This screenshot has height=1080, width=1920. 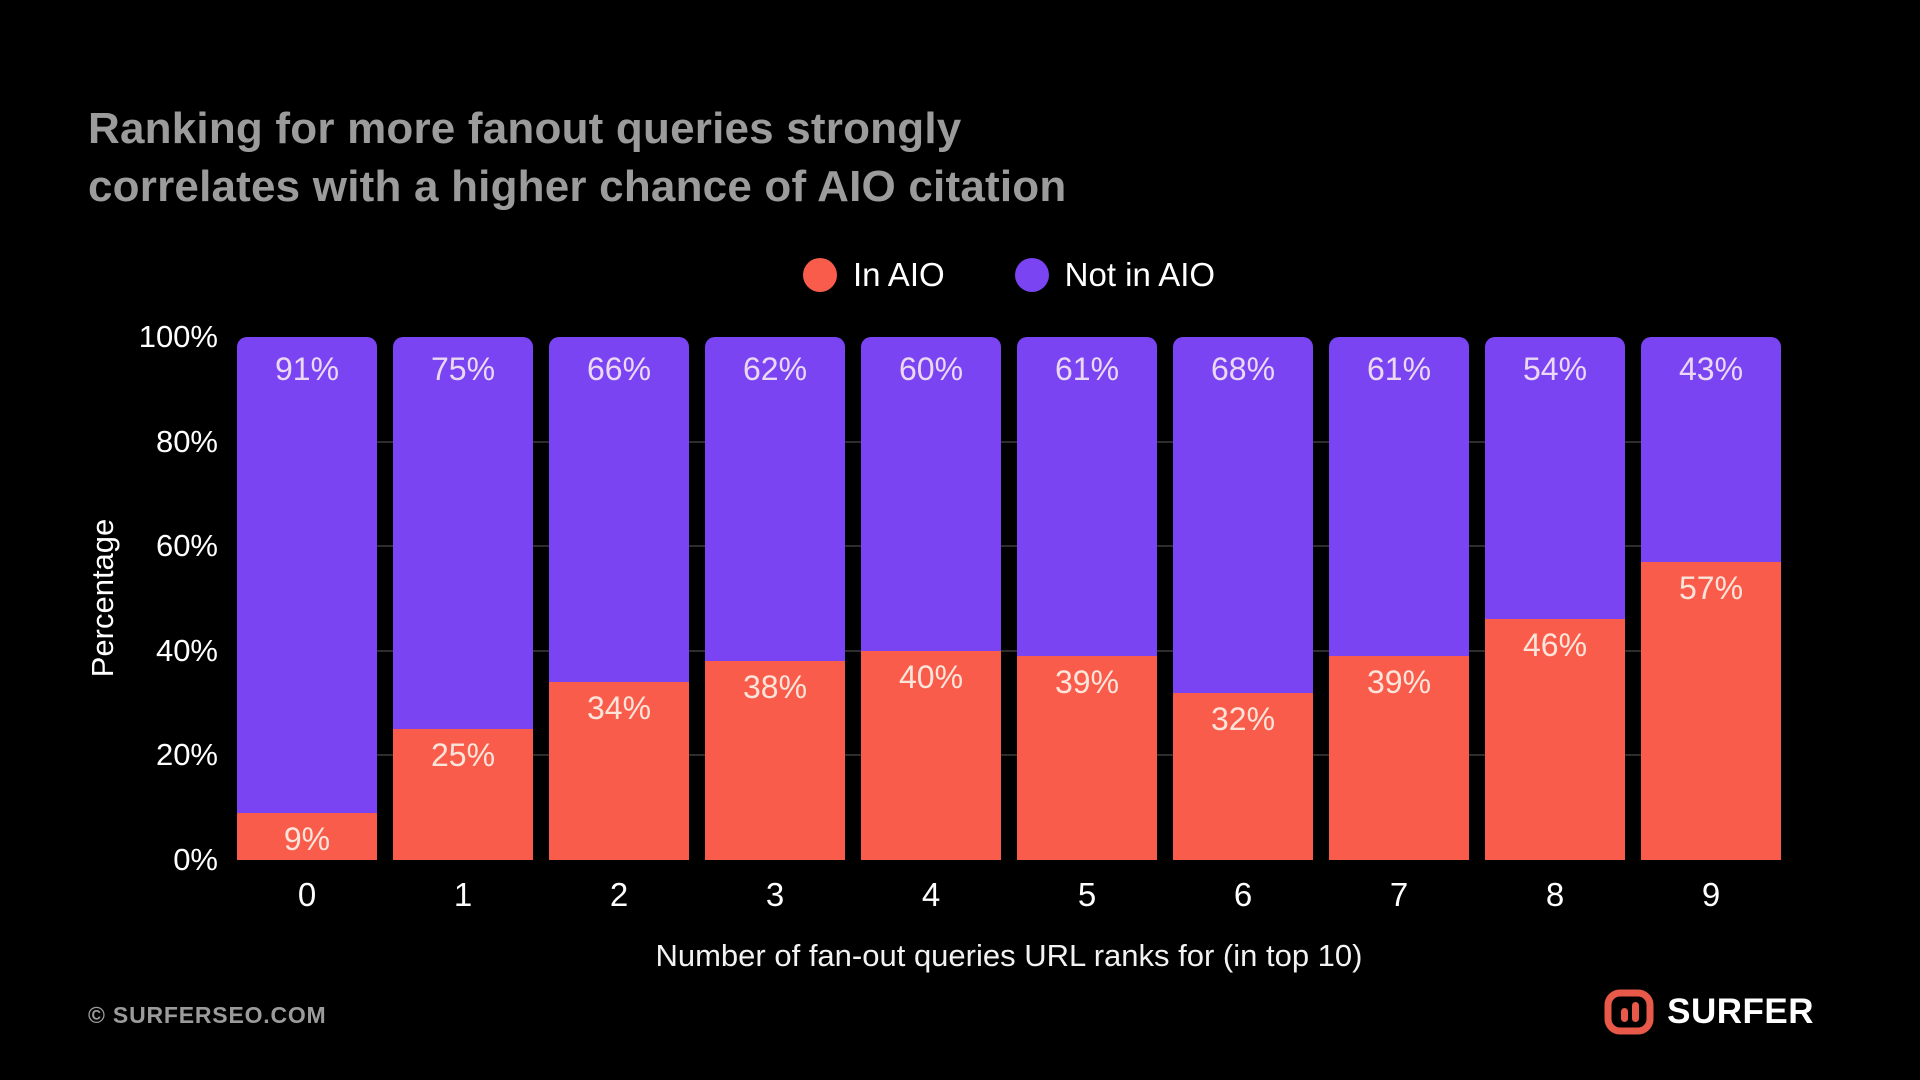 I want to click on bar-group-6: 68% 32% 6, so click(x=1243, y=625).